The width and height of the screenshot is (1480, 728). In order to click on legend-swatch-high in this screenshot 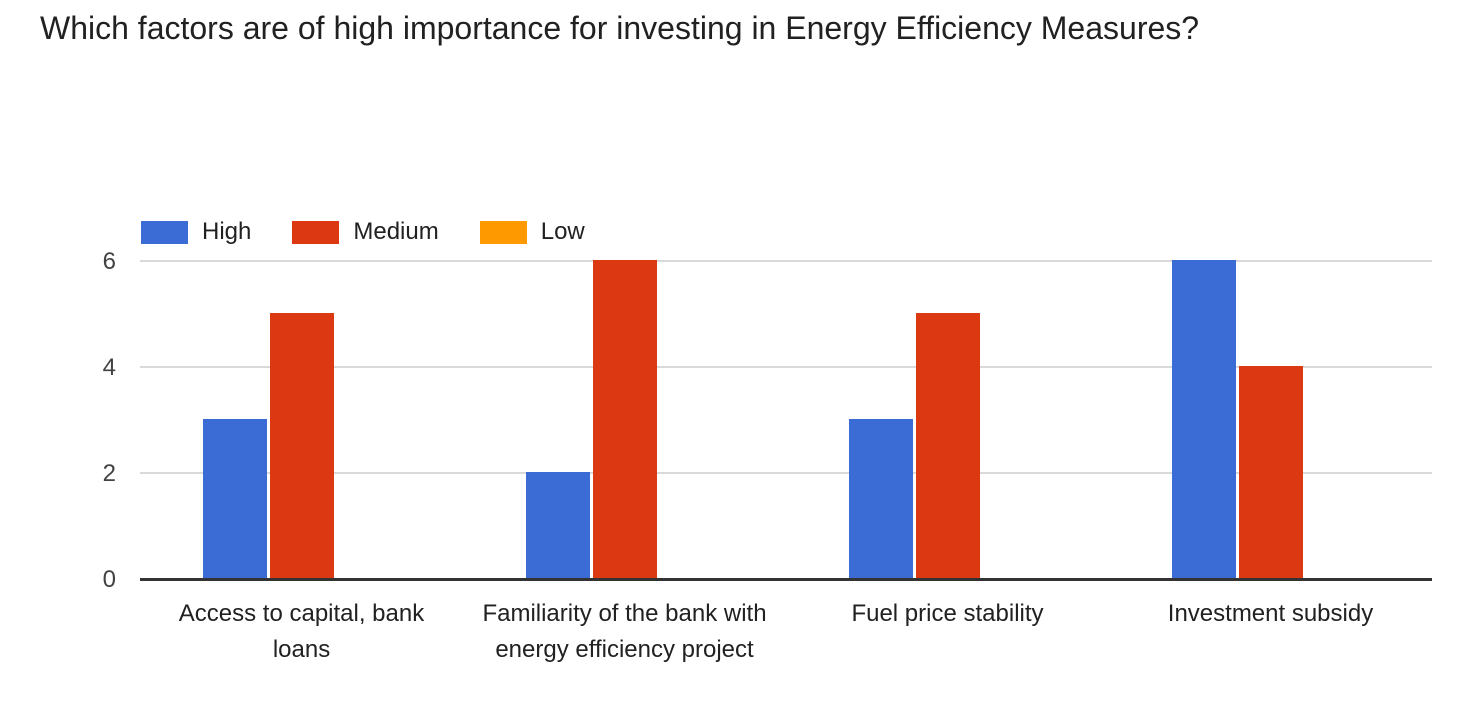, I will do `click(164, 232)`.